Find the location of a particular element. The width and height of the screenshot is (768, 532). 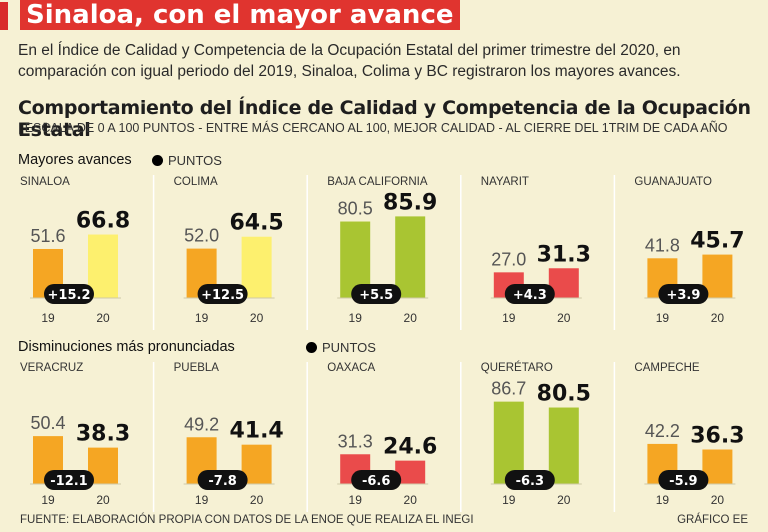

data-label: 85.9 is located at coordinates (410, 202).